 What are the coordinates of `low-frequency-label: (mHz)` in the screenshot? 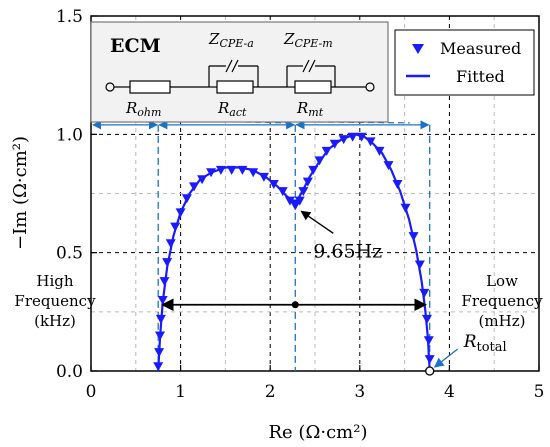 It's located at (502, 321).